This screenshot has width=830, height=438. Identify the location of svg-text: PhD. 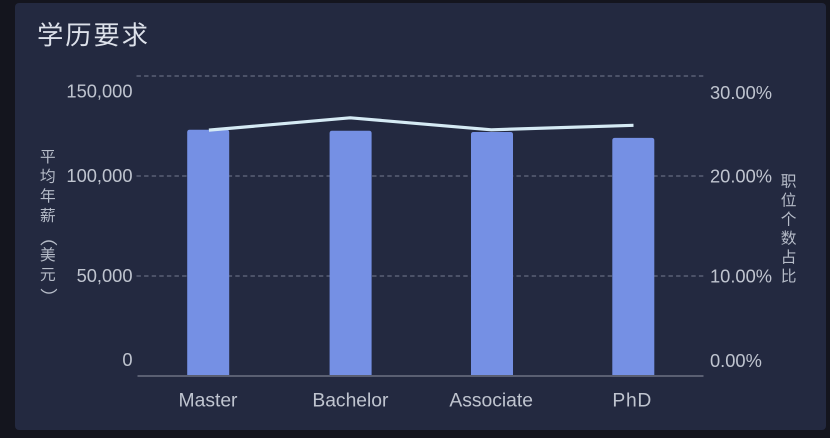
(632, 400).